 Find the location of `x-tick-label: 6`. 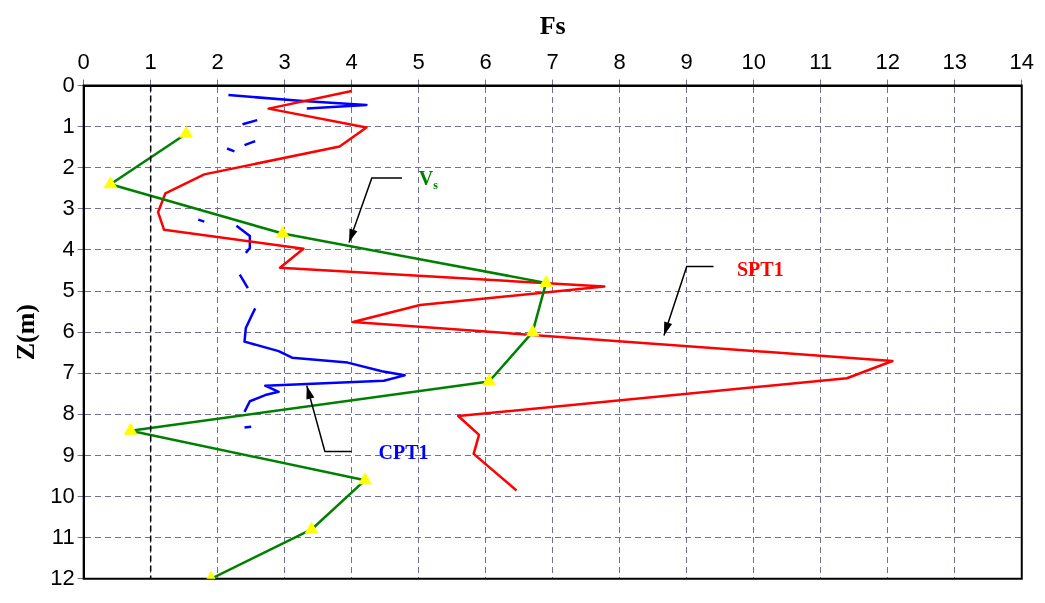

x-tick-label: 6 is located at coordinates (485, 62).